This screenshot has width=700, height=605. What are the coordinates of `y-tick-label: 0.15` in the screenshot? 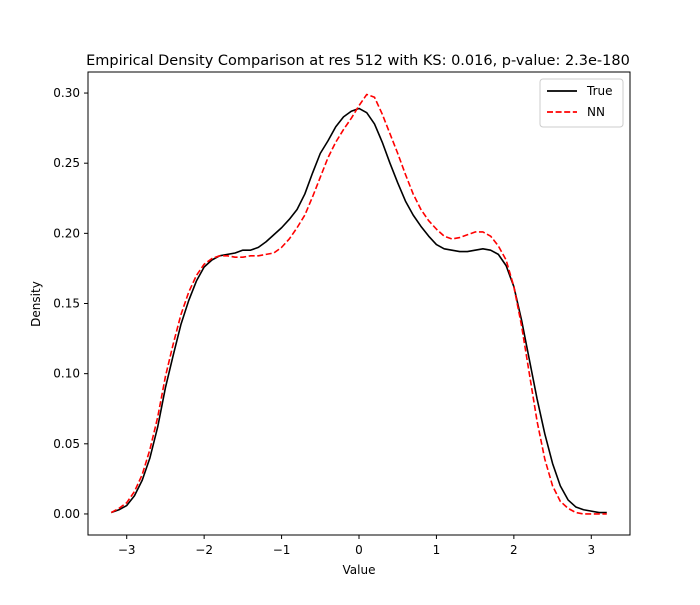 It's located at (66, 304).